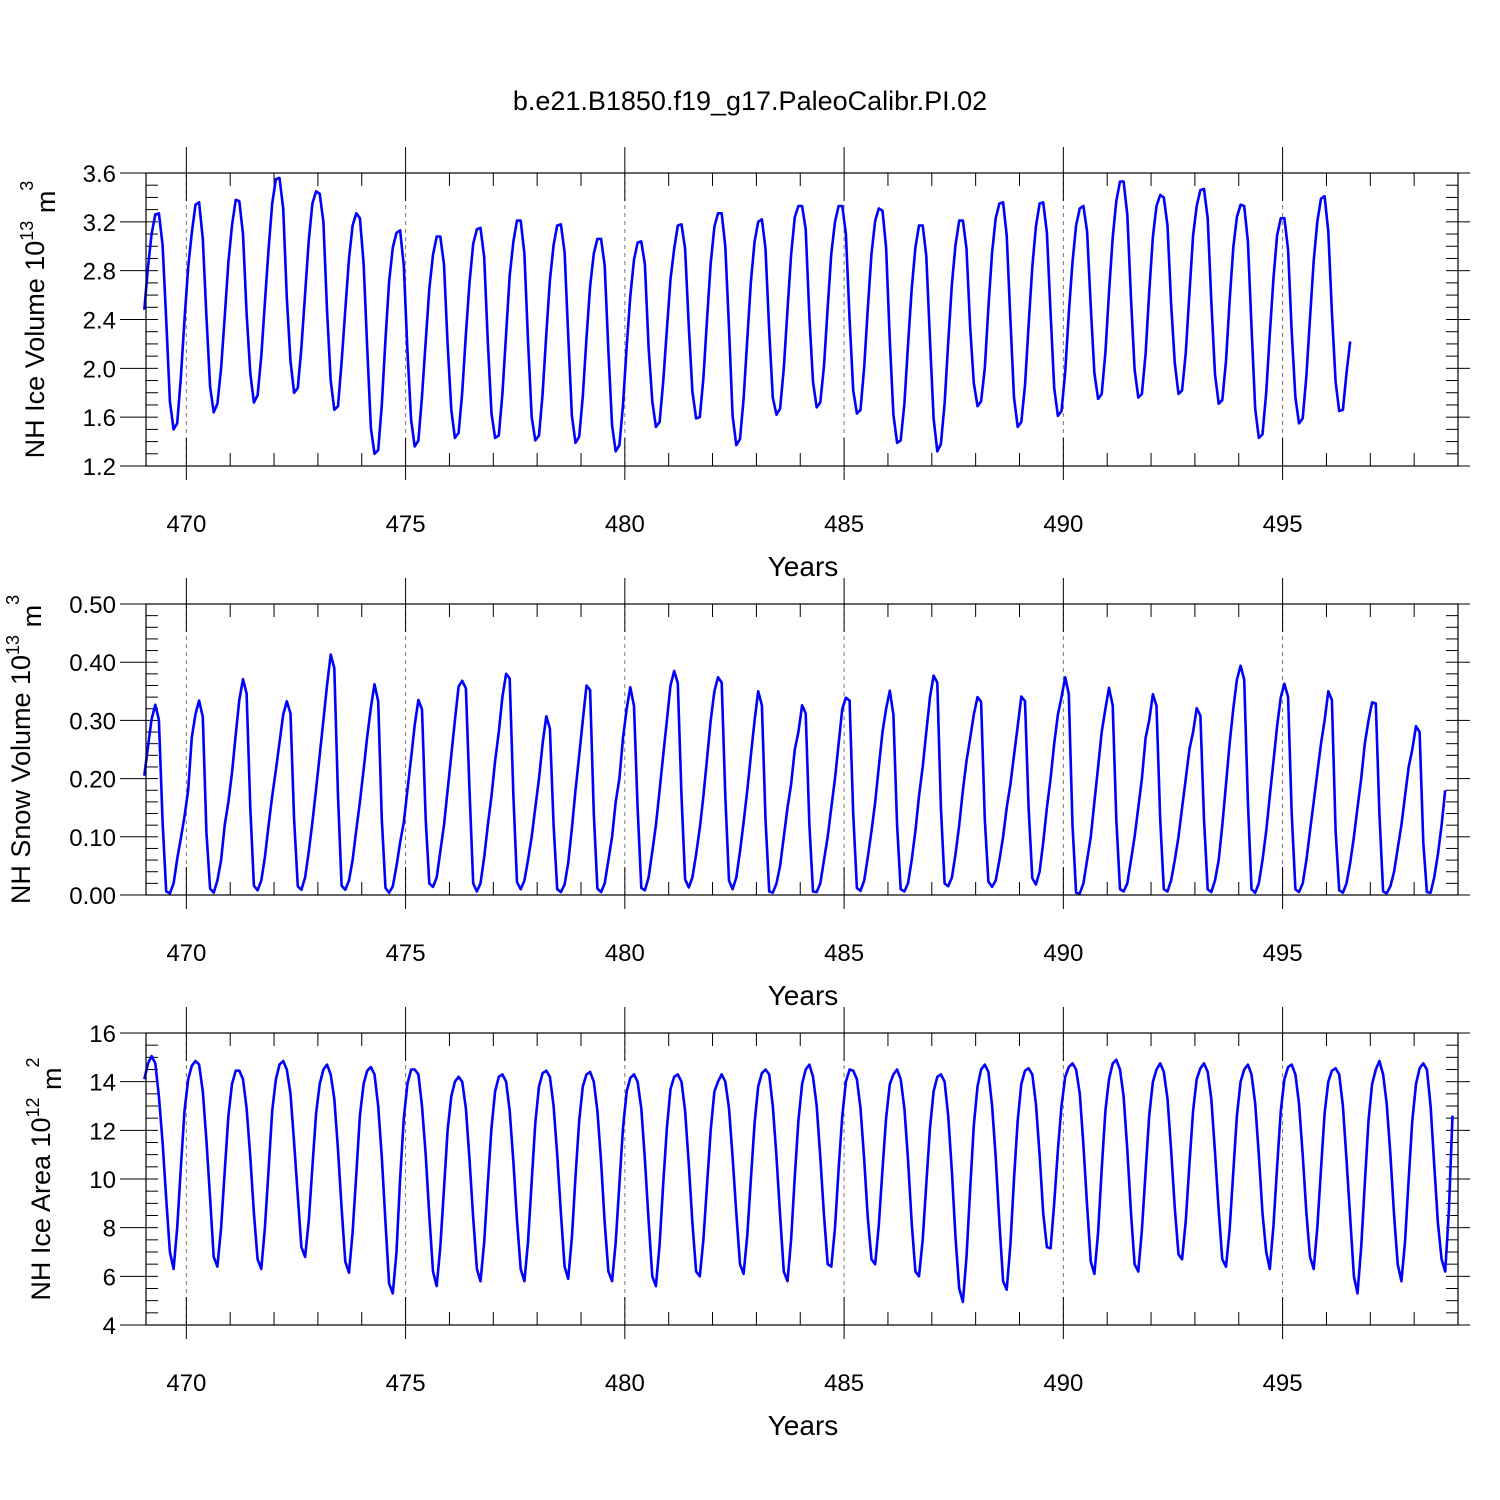 Image resolution: width=1500 pixels, height=1500 pixels. What do you see at coordinates (35, 350) in the screenshot?
I see `y-axis-label-ylabel-main: NH Ice Volume 10` at bounding box center [35, 350].